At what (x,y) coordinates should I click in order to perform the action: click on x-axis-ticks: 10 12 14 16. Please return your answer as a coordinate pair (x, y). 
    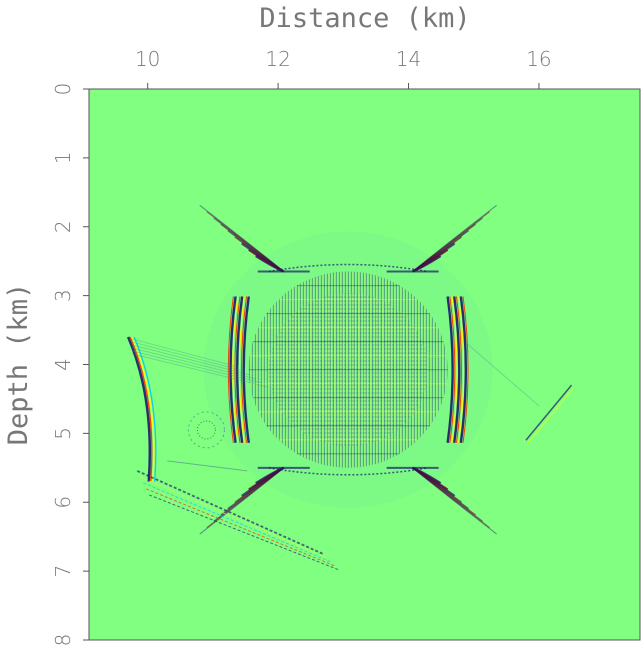
    Looking at the image, I should click on (343, 68).